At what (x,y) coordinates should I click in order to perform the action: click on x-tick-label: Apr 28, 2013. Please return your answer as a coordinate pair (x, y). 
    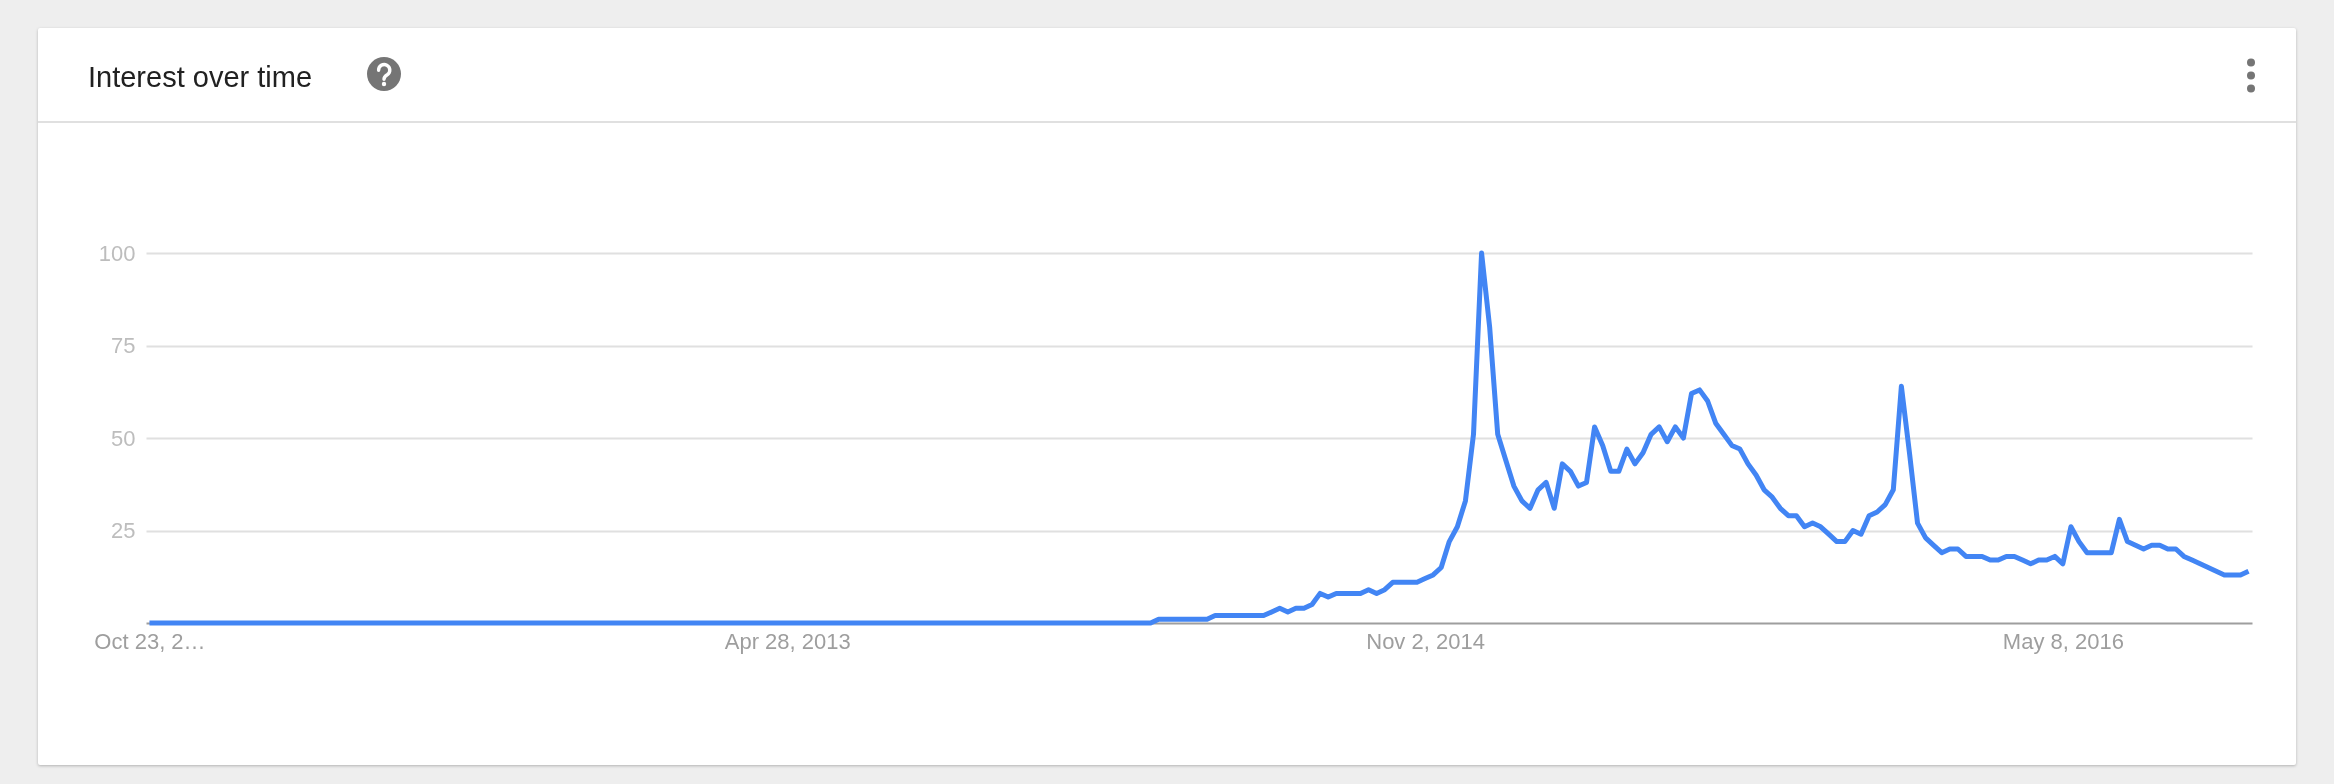
    Looking at the image, I should click on (787, 641).